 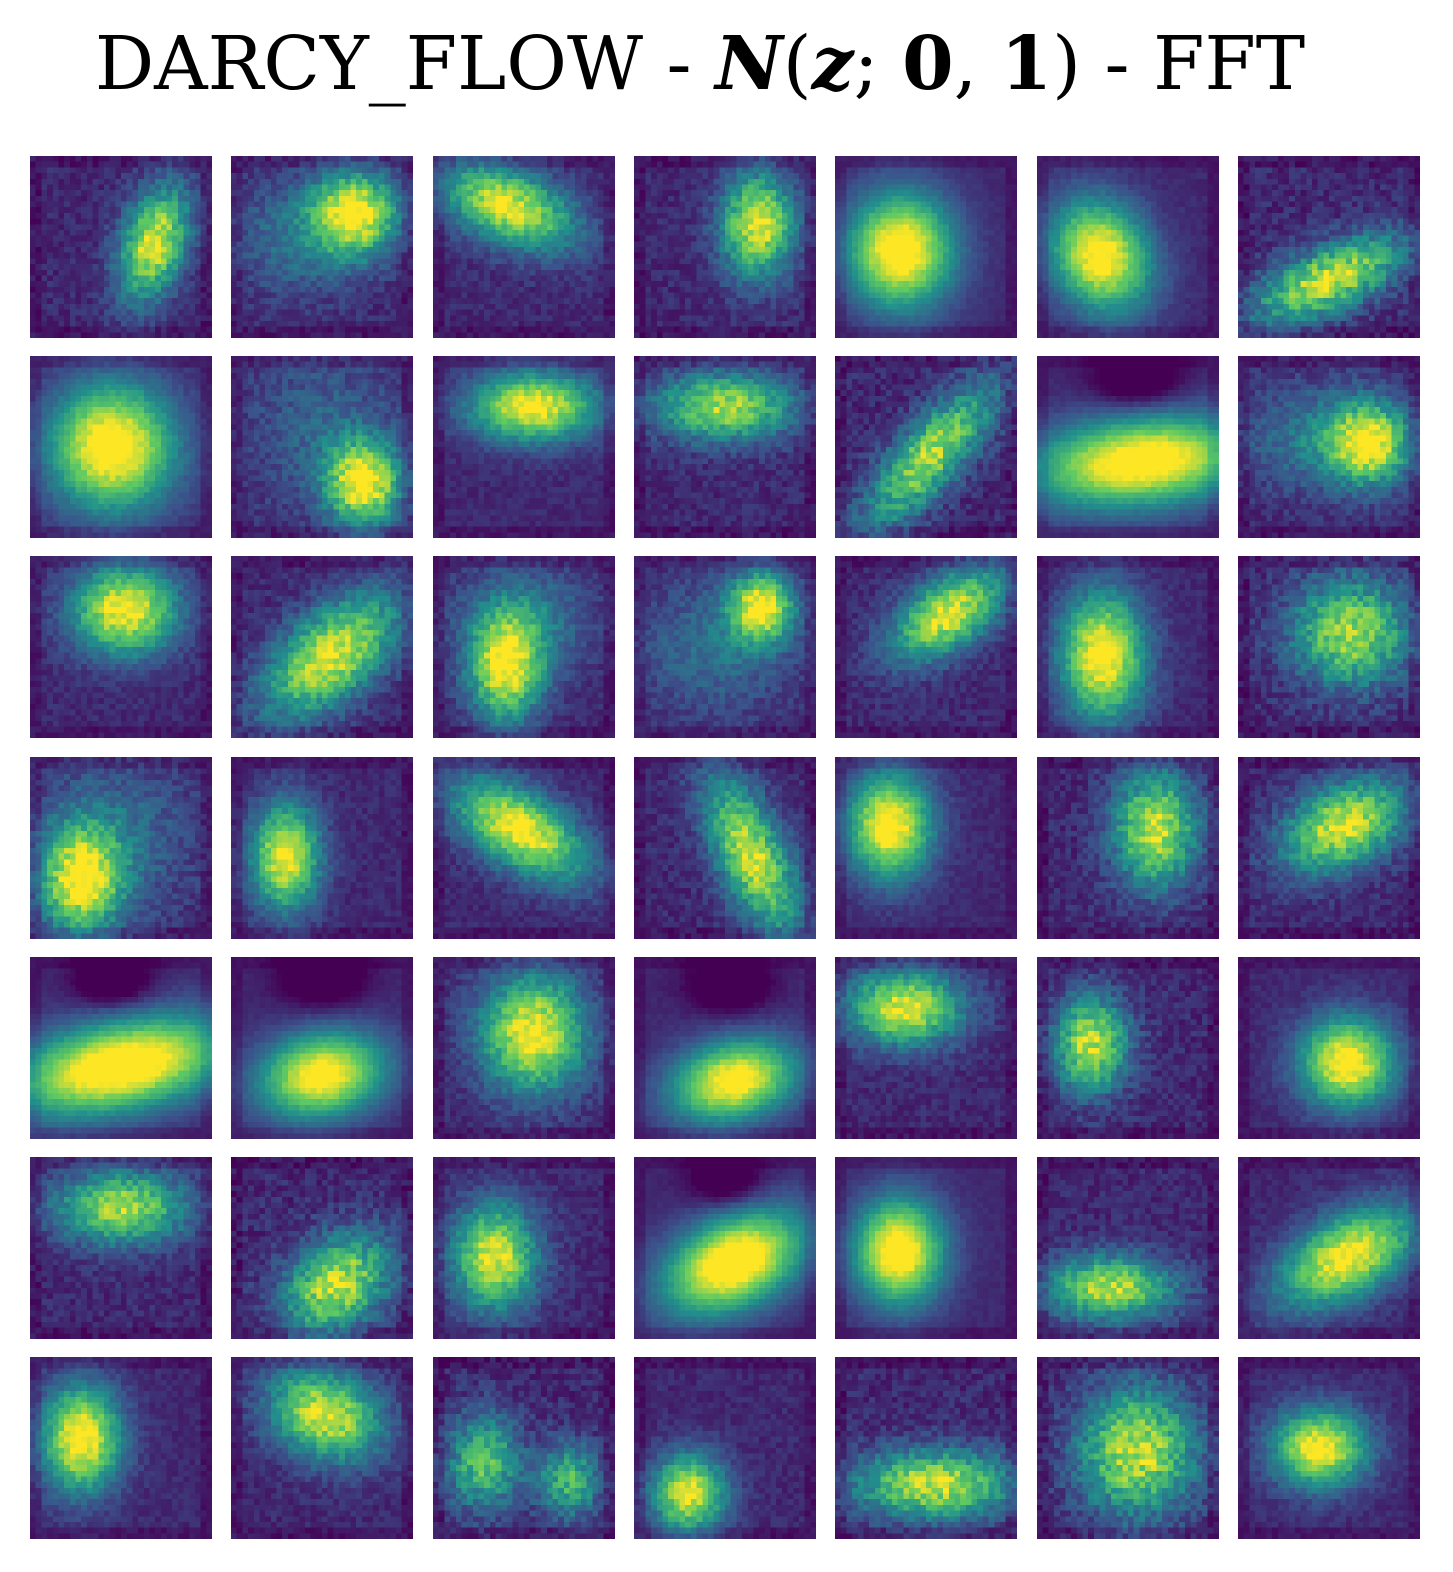 What do you see at coordinates (322, 447) in the screenshot?
I see `heatmap-panel-r2-c2` at bounding box center [322, 447].